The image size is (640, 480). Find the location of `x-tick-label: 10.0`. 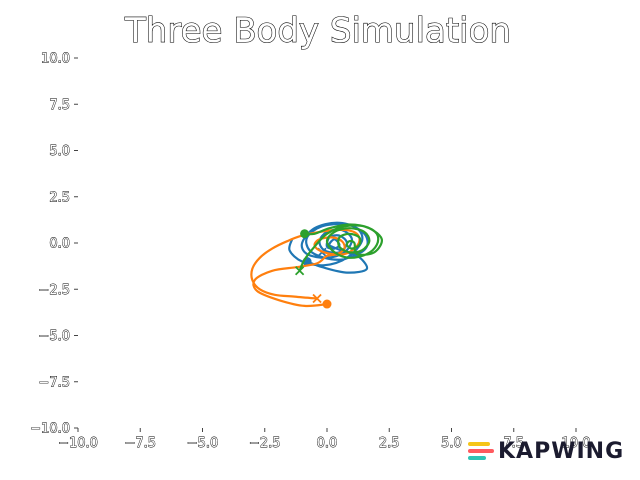

x-tick-label: 10.0 is located at coordinates (576, 443).